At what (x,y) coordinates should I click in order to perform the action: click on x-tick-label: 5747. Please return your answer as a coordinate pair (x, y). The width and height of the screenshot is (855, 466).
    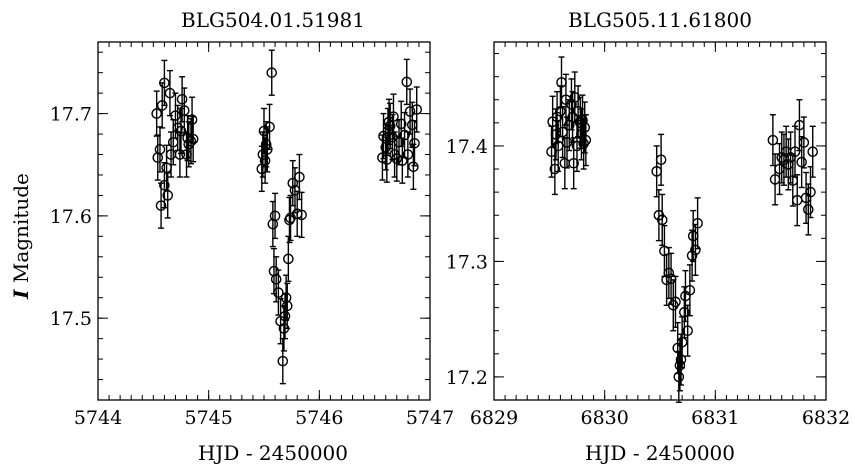
    Looking at the image, I should click on (430, 418).